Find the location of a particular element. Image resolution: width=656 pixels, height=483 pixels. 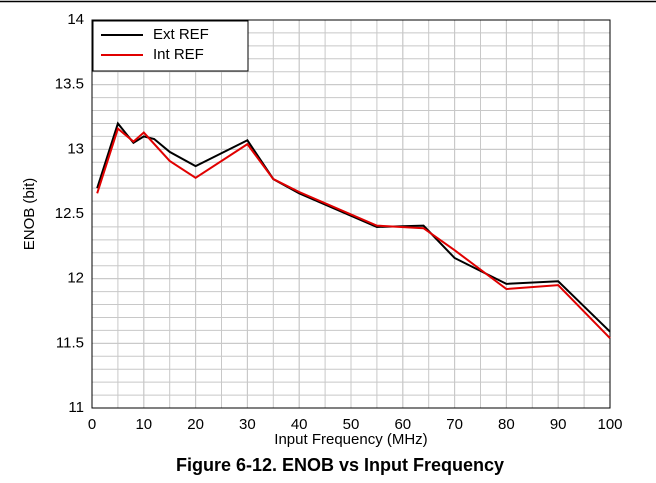

legend-label: Int REF is located at coordinates (178, 54).